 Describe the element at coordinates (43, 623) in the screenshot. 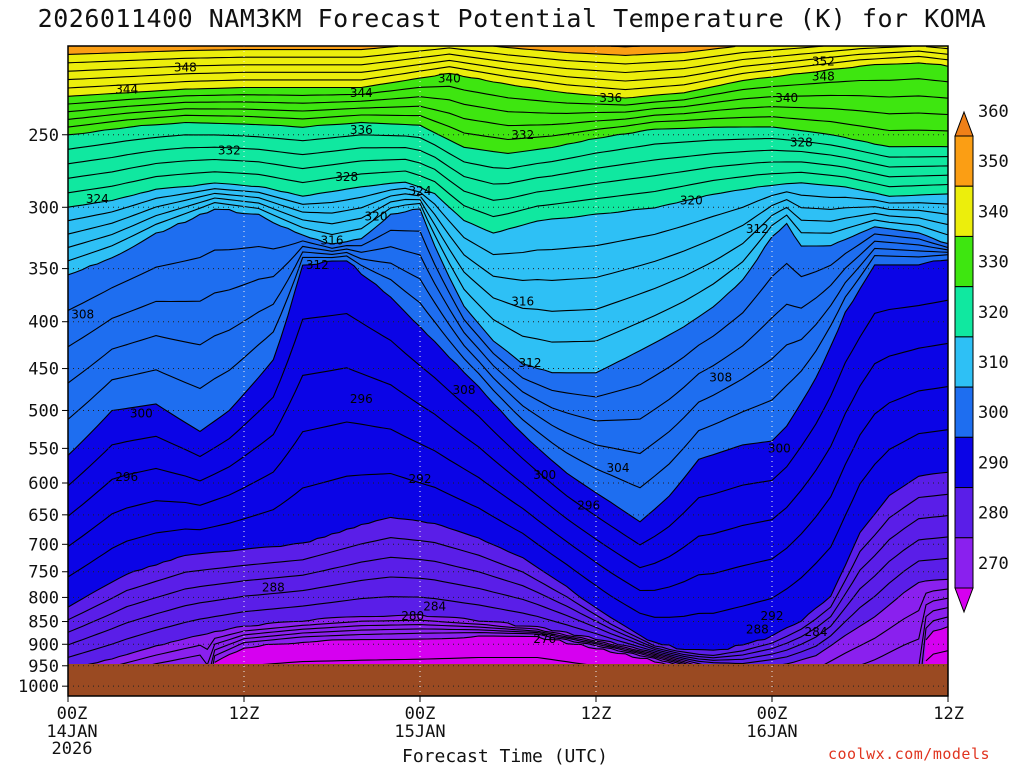

I see `y-tick-label: 850` at that location.